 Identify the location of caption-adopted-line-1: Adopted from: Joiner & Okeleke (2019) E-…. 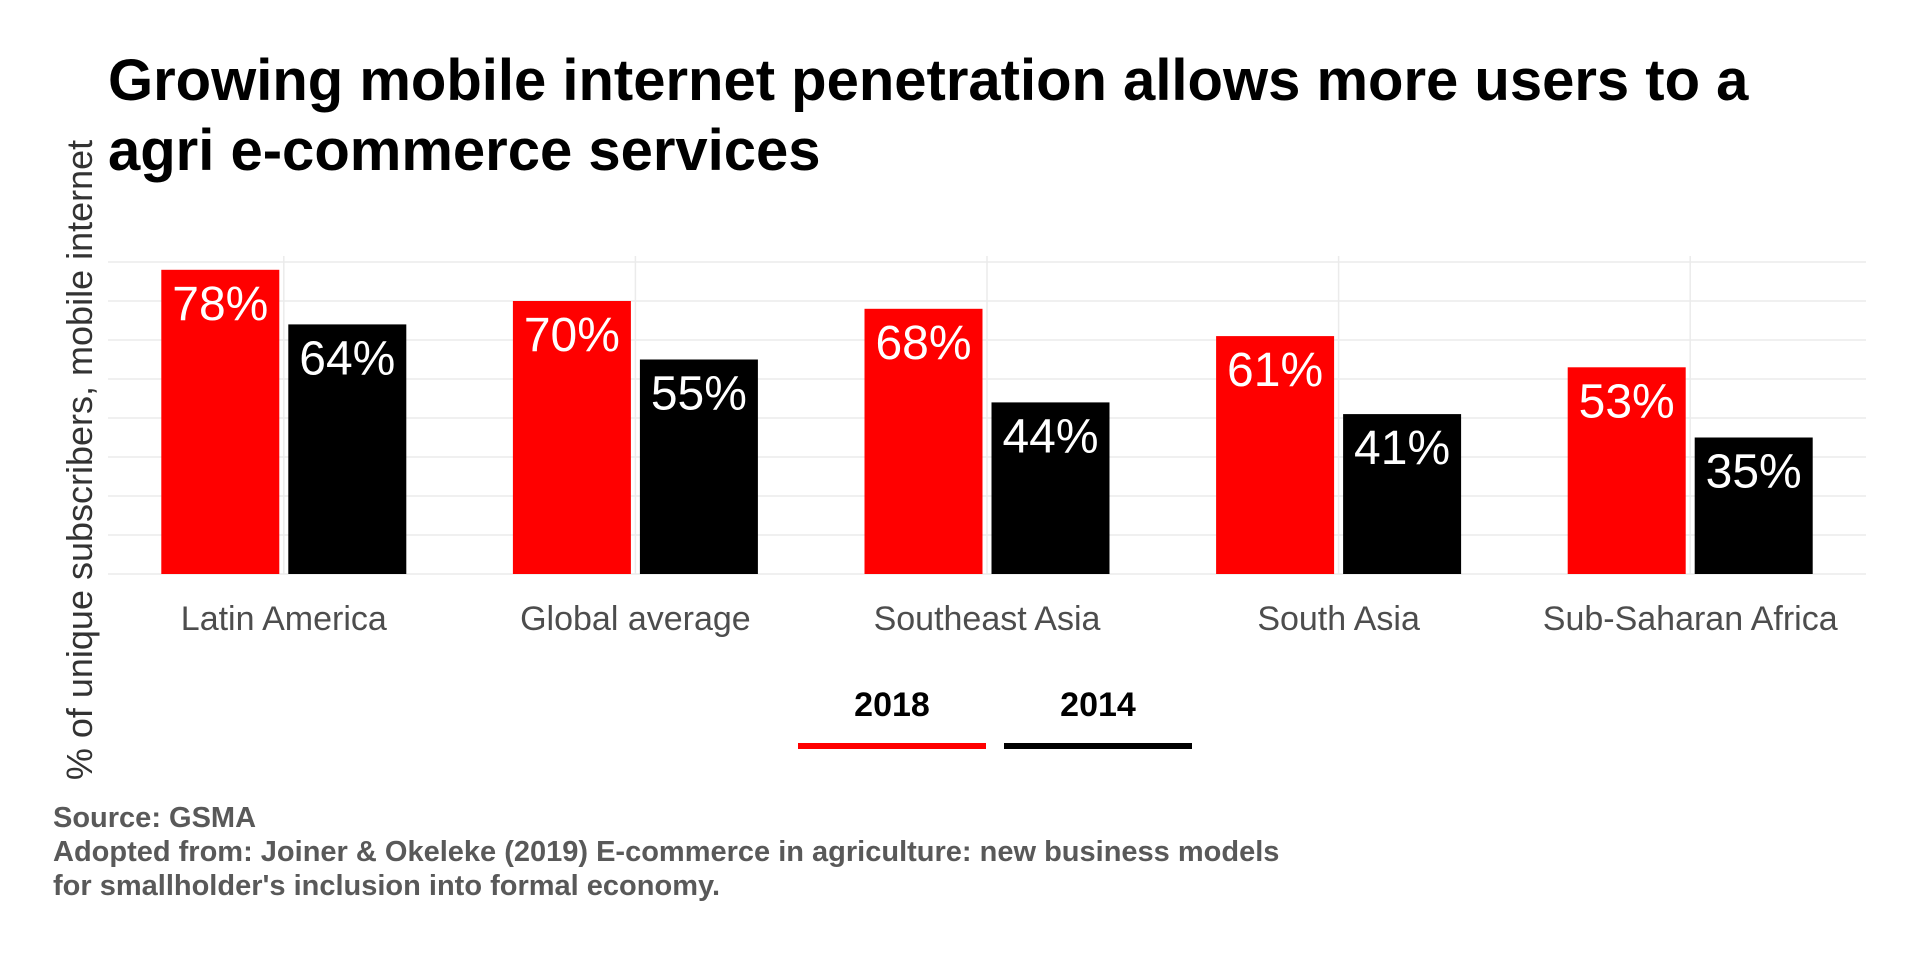
(666, 852).